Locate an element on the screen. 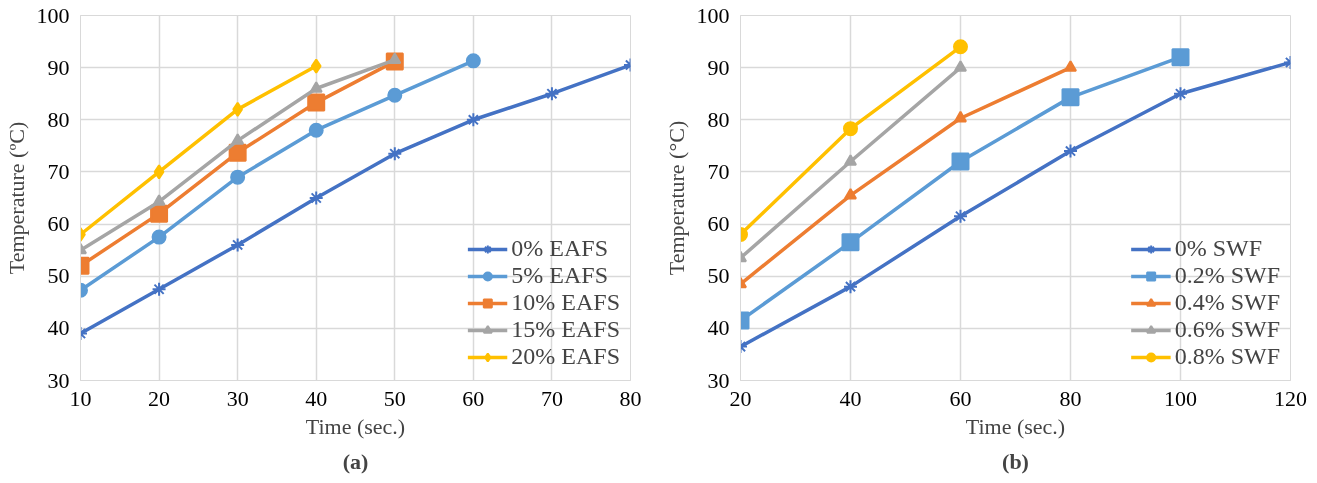 This screenshot has height=483, width=1317. x-tick-label: 70 is located at coordinates (551, 398).